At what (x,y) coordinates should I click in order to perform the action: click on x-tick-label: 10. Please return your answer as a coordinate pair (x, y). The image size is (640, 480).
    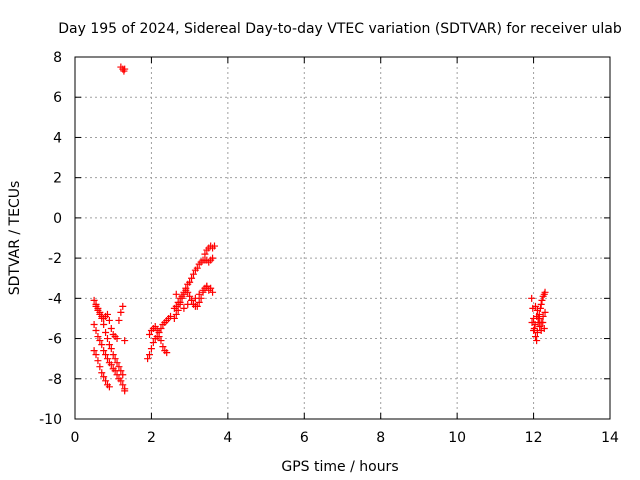
    Looking at the image, I should click on (457, 438).